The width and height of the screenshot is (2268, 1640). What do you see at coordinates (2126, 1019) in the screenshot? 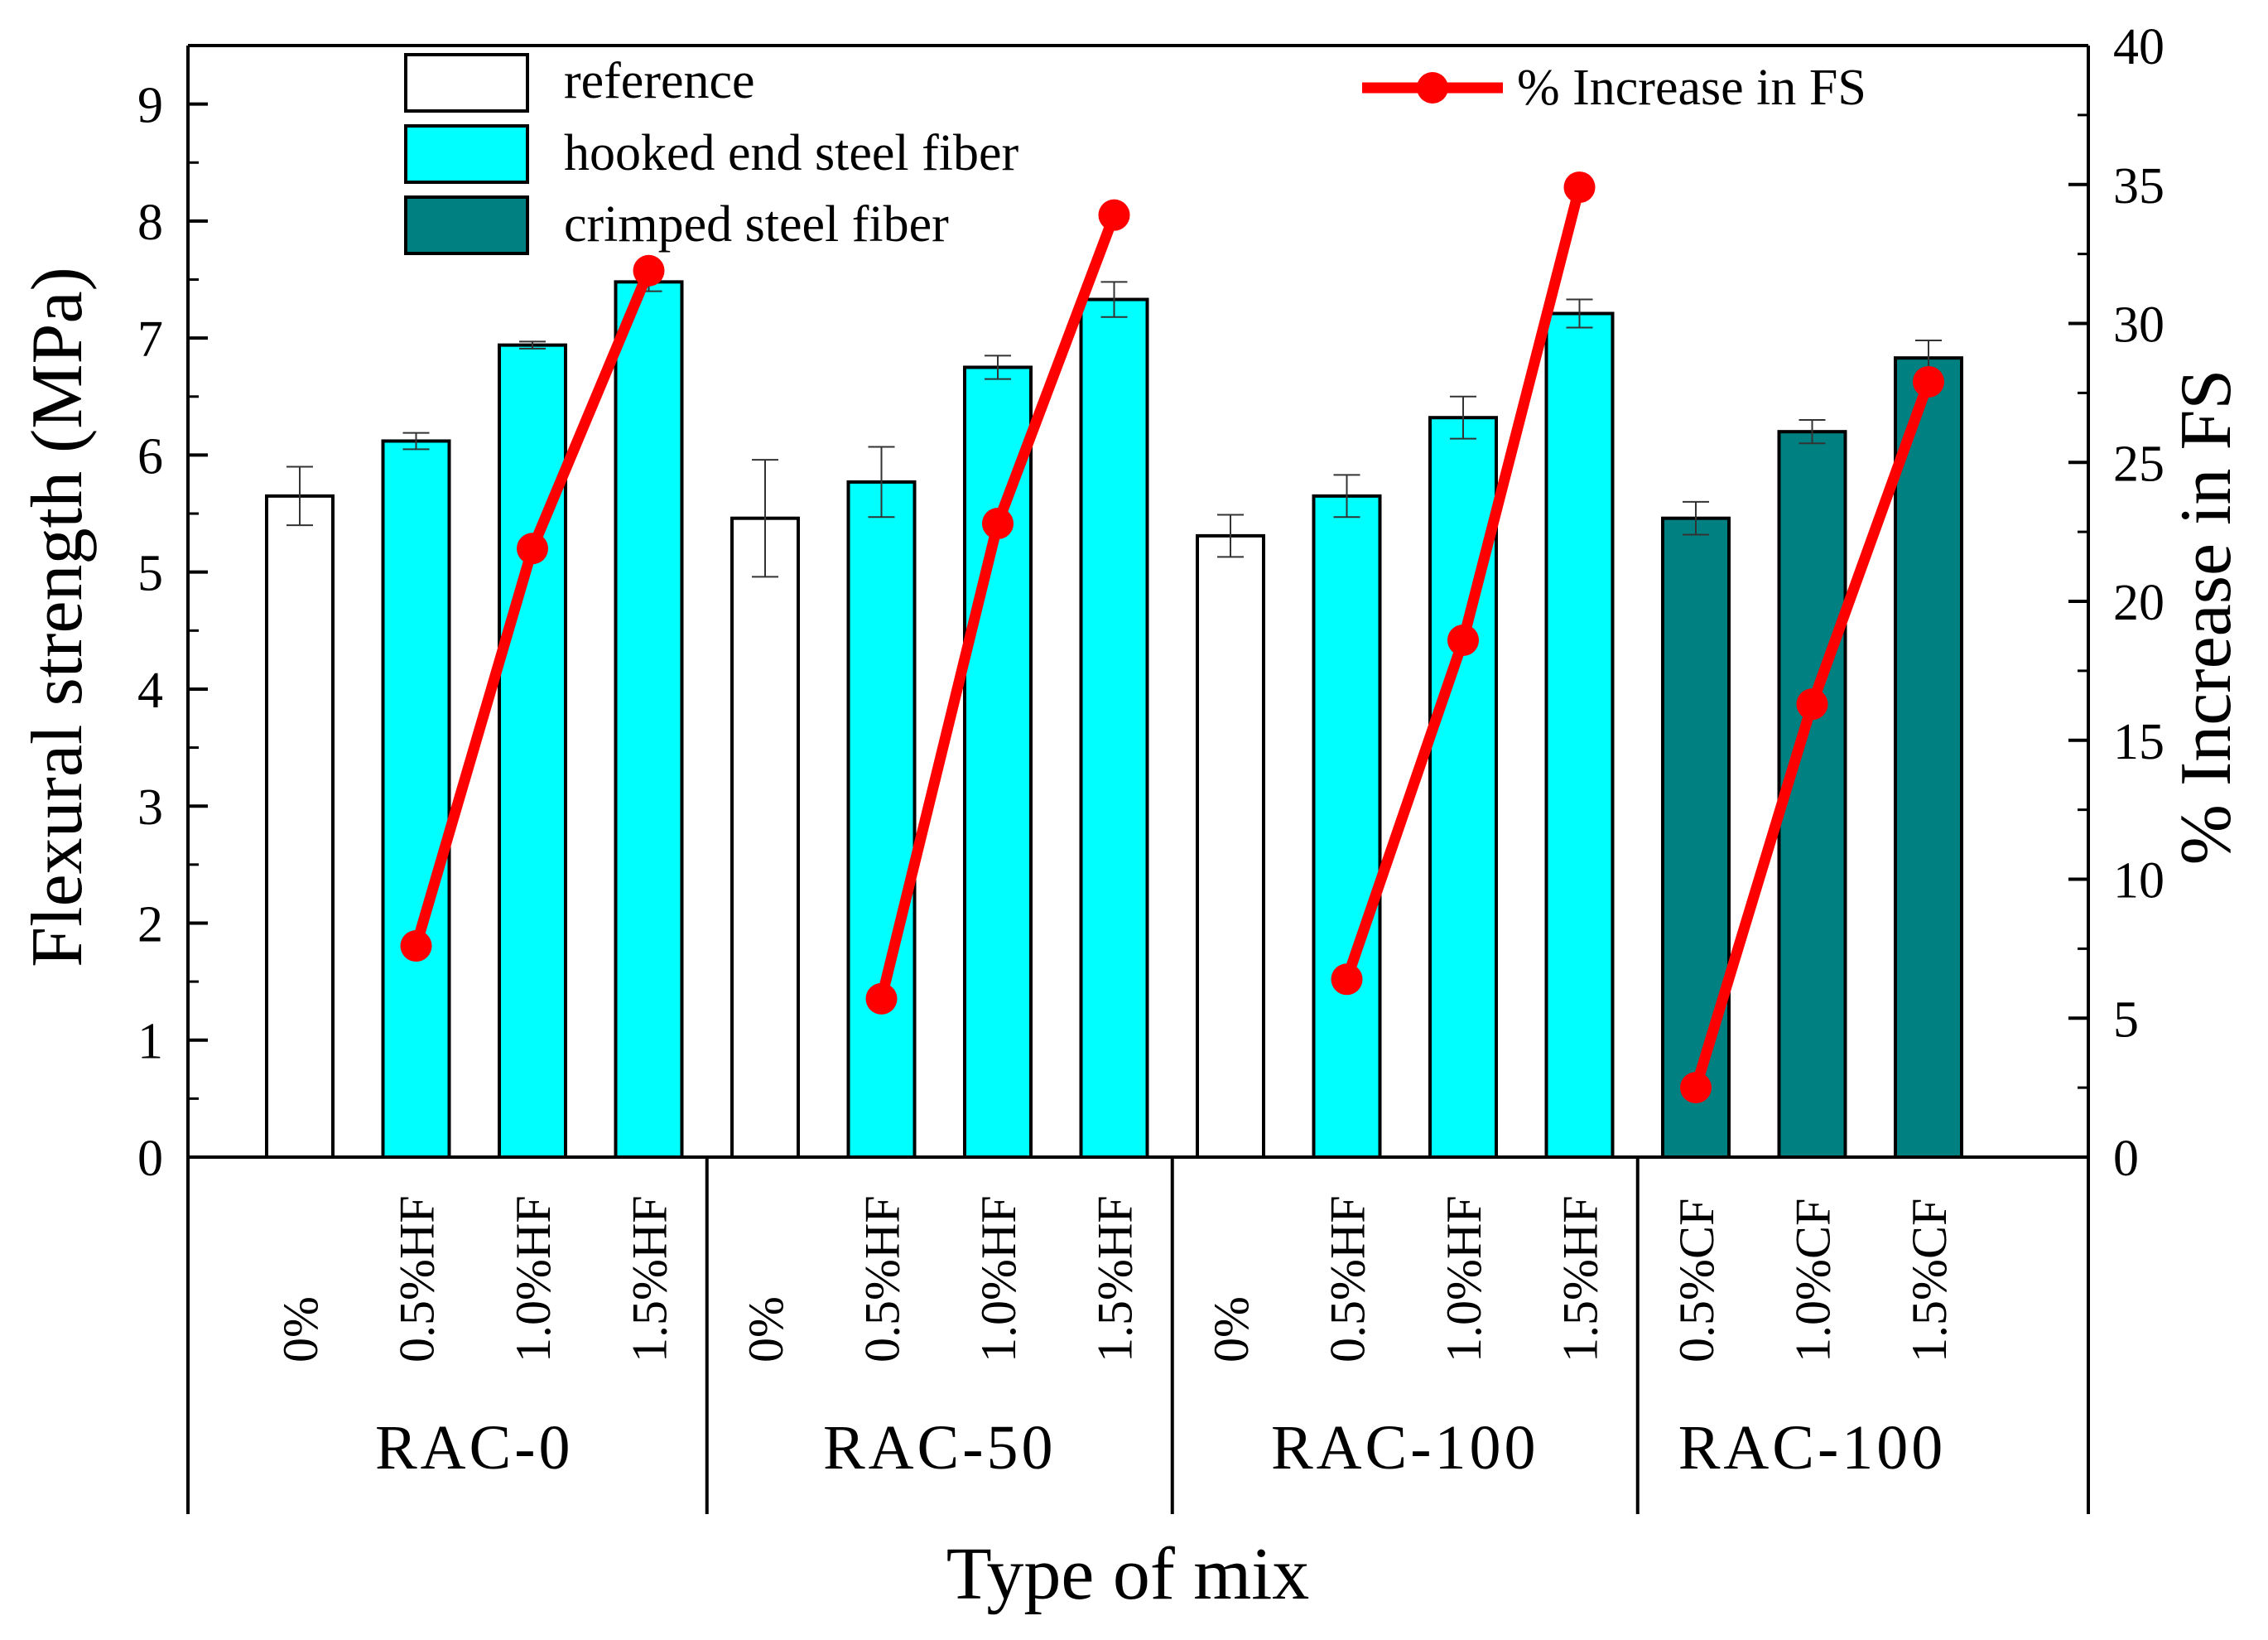
I see `y-right-tick-label: 5` at bounding box center [2126, 1019].